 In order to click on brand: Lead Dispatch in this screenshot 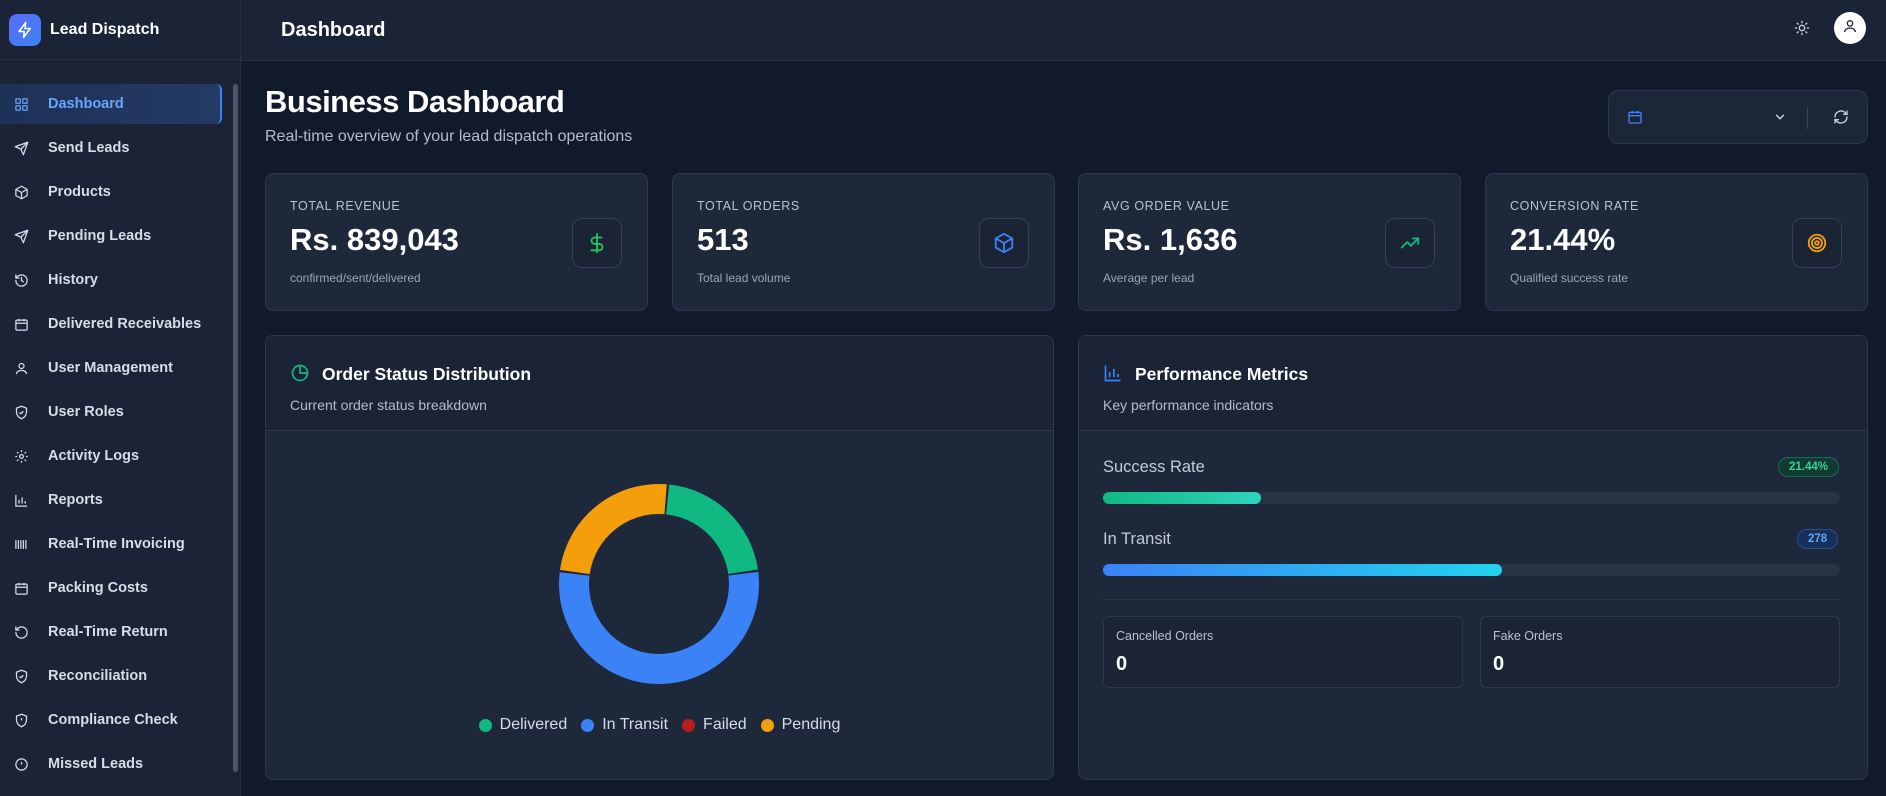, I will do `click(120, 30)`.